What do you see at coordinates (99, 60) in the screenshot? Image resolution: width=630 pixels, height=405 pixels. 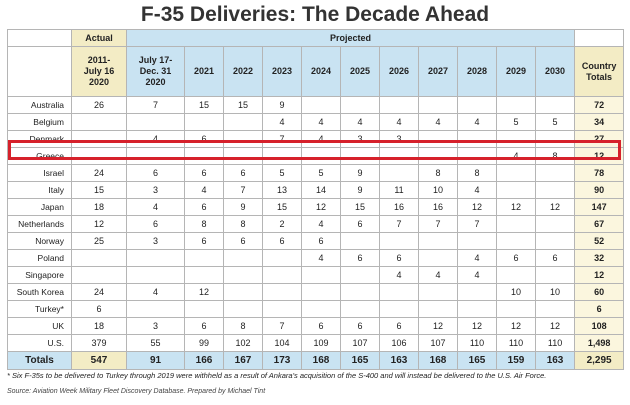 I see `col-actual-line1: 2011-` at bounding box center [99, 60].